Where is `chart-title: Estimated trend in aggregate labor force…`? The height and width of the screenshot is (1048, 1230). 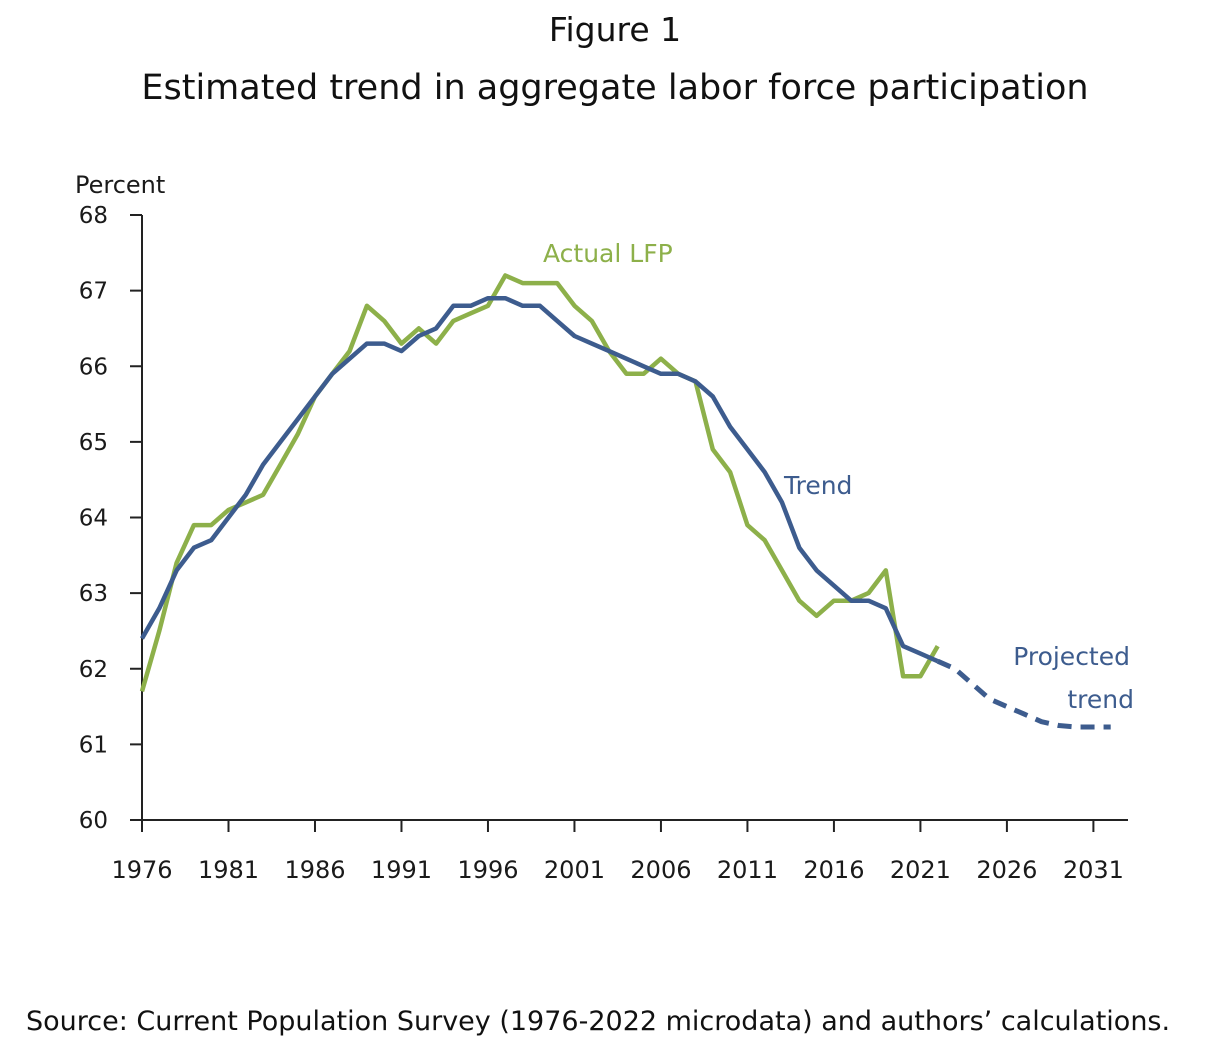
chart-title: Estimated trend in aggregate labor force… is located at coordinates (615, 88).